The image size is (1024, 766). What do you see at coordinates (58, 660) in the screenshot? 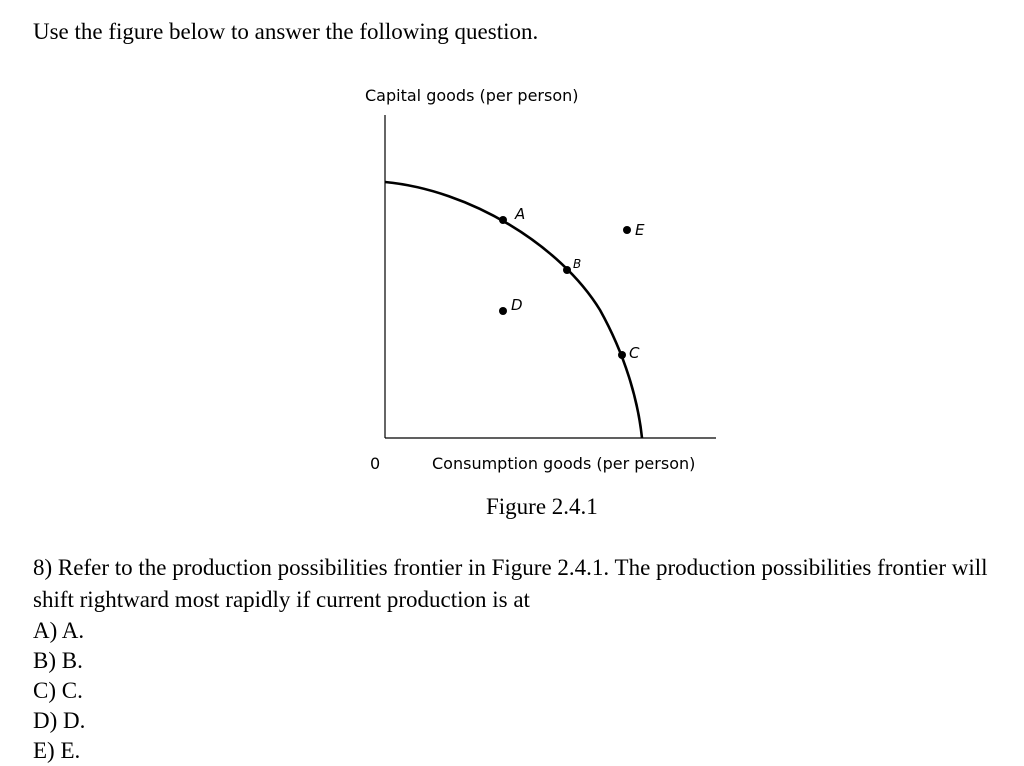
I see `option: B) B.` at bounding box center [58, 660].